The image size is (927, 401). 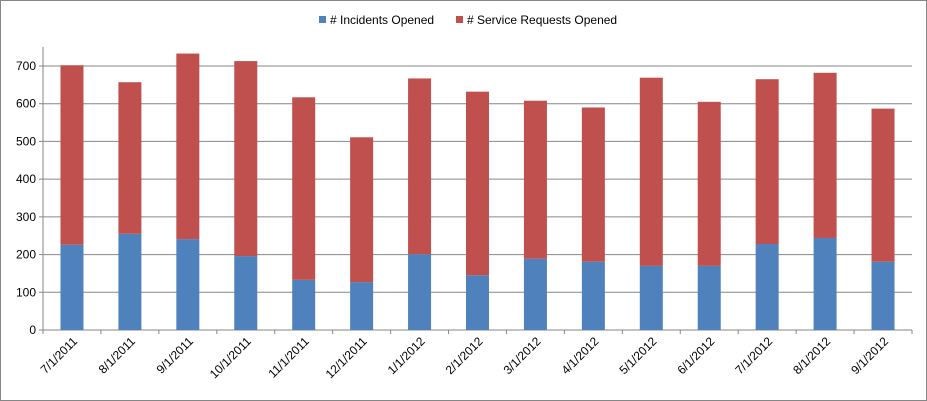 What do you see at coordinates (117, 355) in the screenshot?
I see `x-tick-label: 8/1/2011` at bounding box center [117, 355].